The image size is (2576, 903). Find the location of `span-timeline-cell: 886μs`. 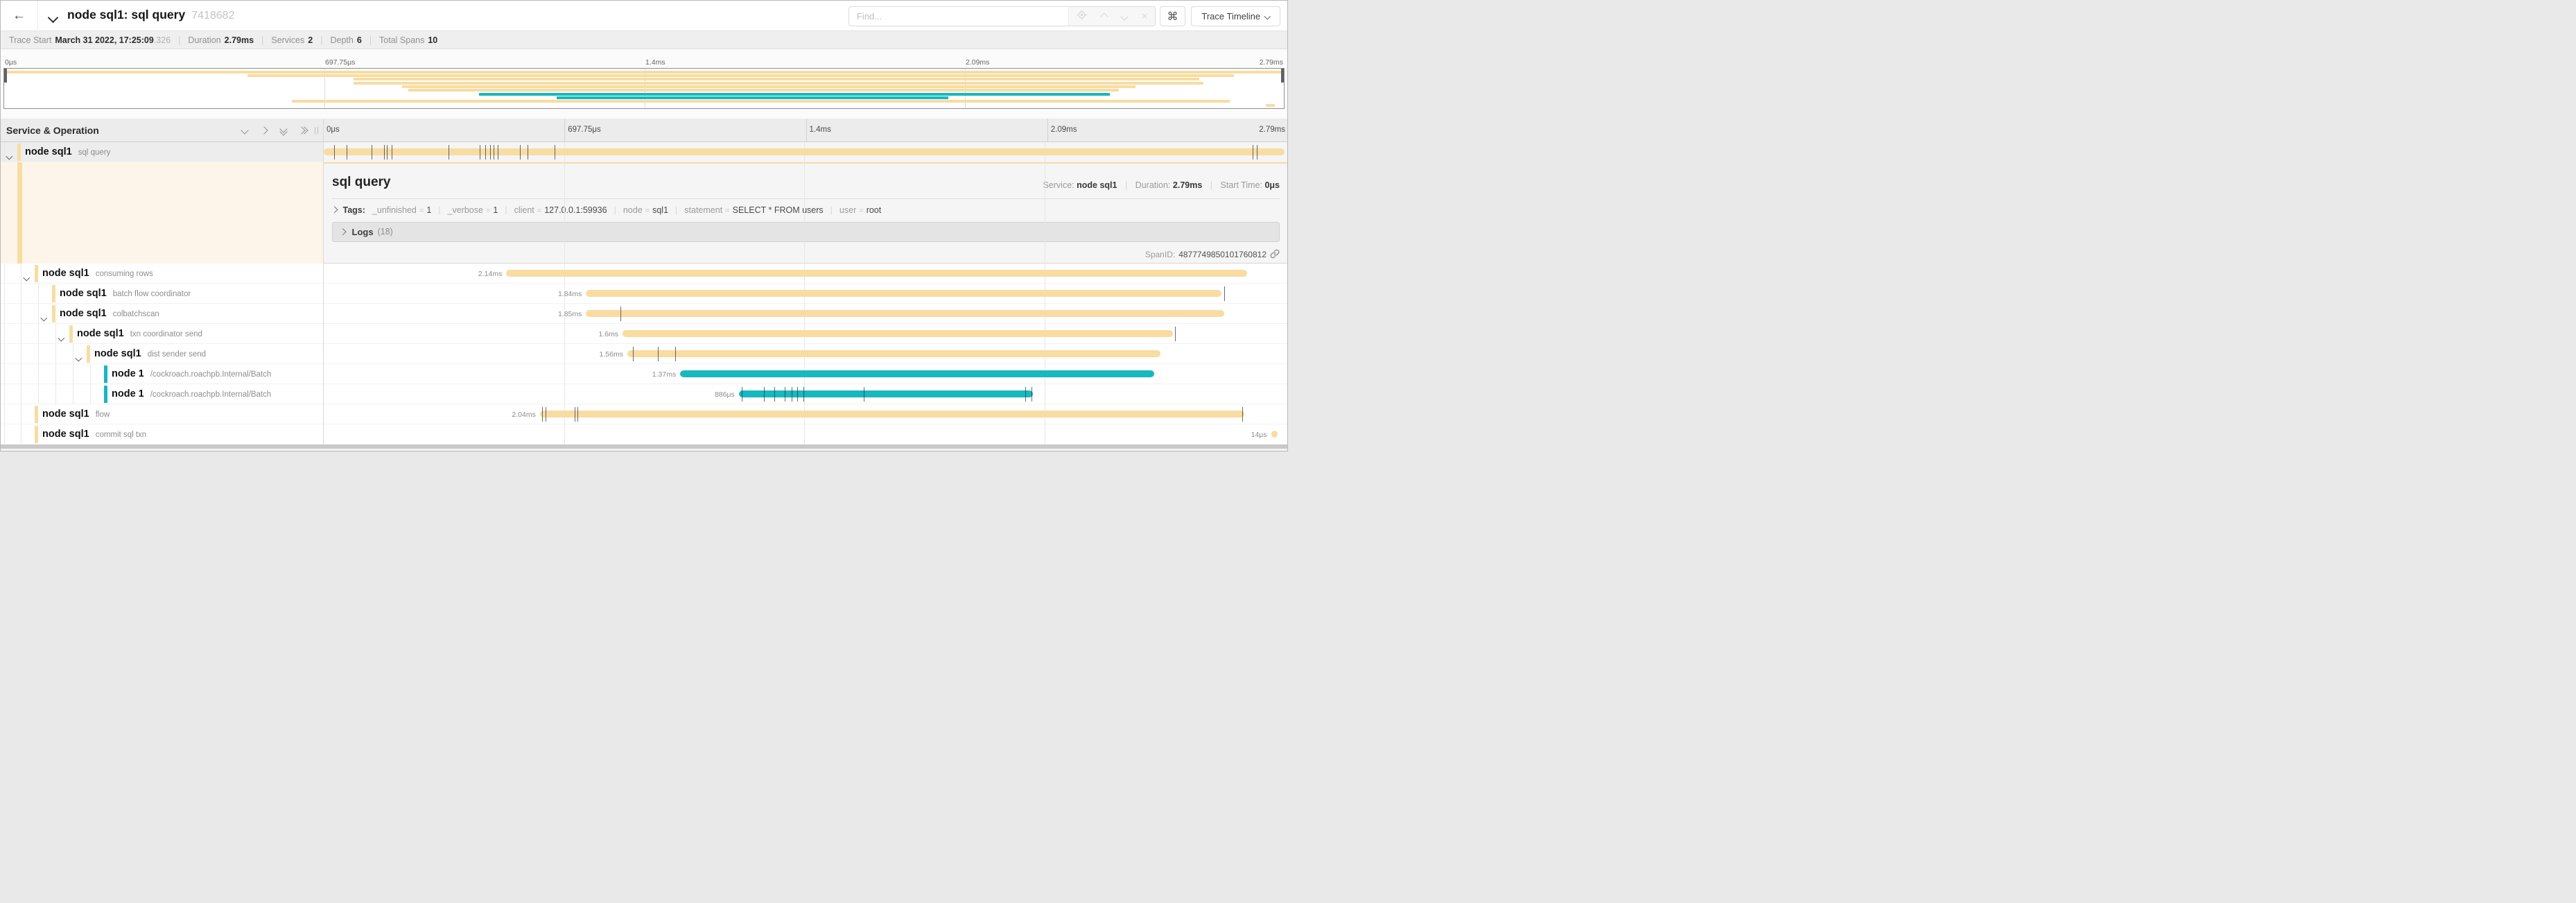

span-timeline-cell: 886μs is located at coordinates (804, 394).